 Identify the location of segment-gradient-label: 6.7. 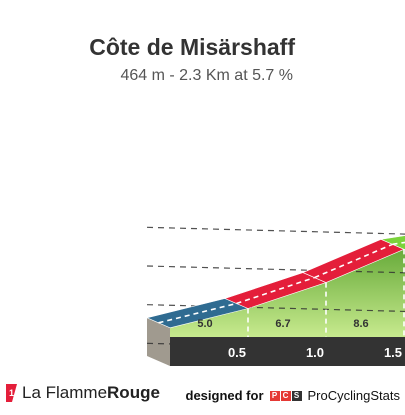
(282, 324).